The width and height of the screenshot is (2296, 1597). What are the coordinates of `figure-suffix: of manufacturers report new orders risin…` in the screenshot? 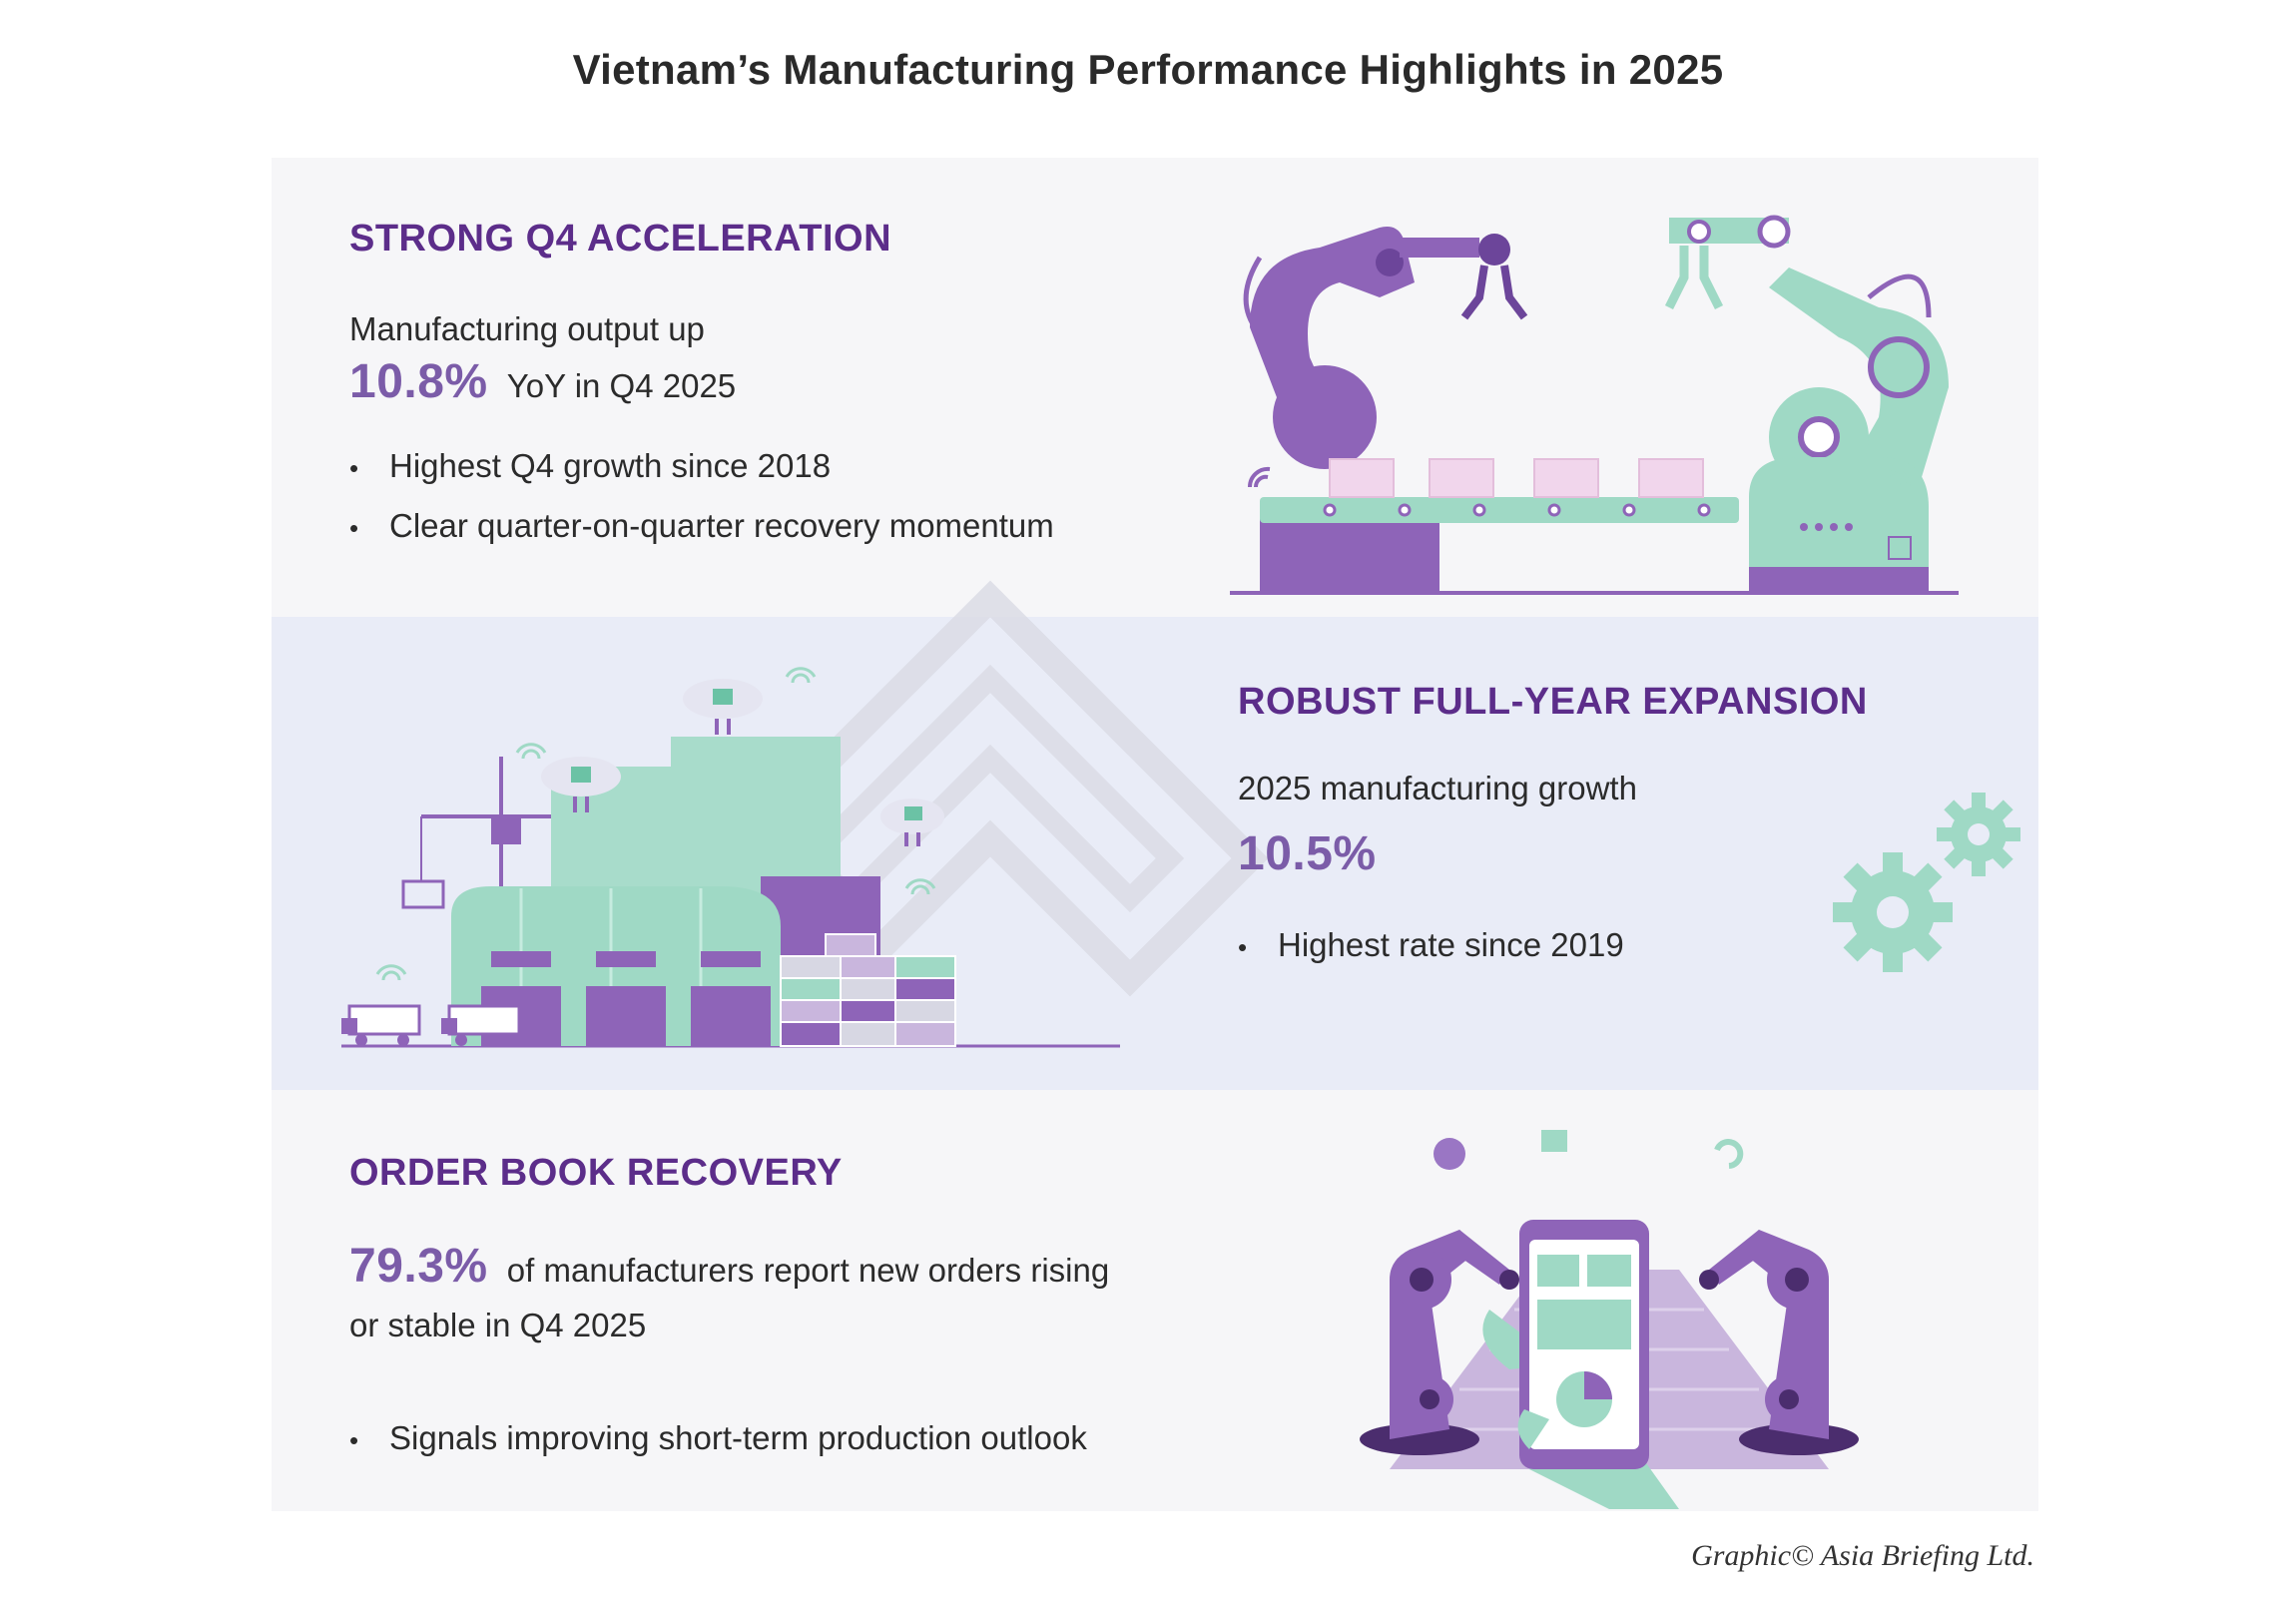 It's located at (808, 1271).